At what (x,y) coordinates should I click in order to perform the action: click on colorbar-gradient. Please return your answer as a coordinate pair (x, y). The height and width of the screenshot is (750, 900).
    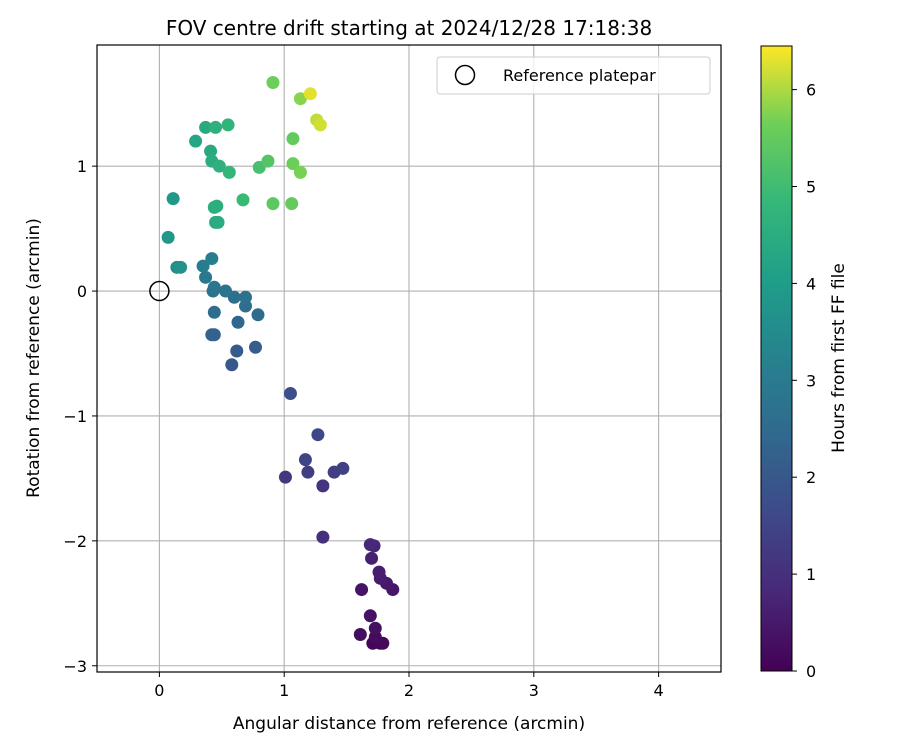
    Looking at the image, I should click on (776, 358).